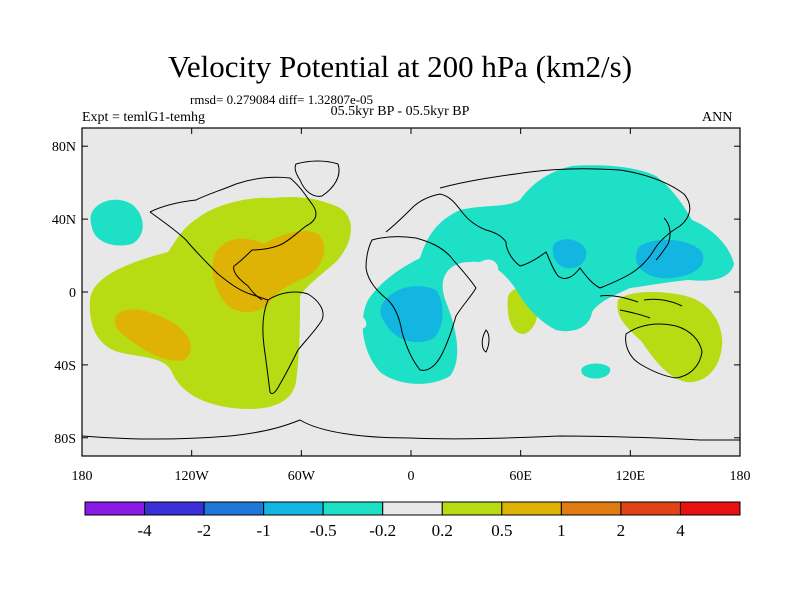 The width and height of the screenshot is (800, 600). What do you see at coordinates (152, 335) in the screenshot?
I see `positive-max-central-pacific` at bounding box center [152, 335].